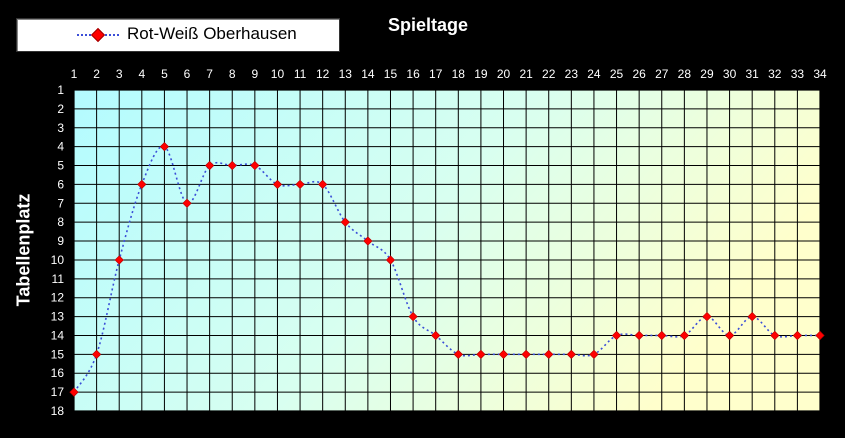 This screenshot has width=845, height=438. What do you see at coordinates (278, 74) in the screenshot?
I see `x-tick-label: 10` at bounding box center [278, 74].